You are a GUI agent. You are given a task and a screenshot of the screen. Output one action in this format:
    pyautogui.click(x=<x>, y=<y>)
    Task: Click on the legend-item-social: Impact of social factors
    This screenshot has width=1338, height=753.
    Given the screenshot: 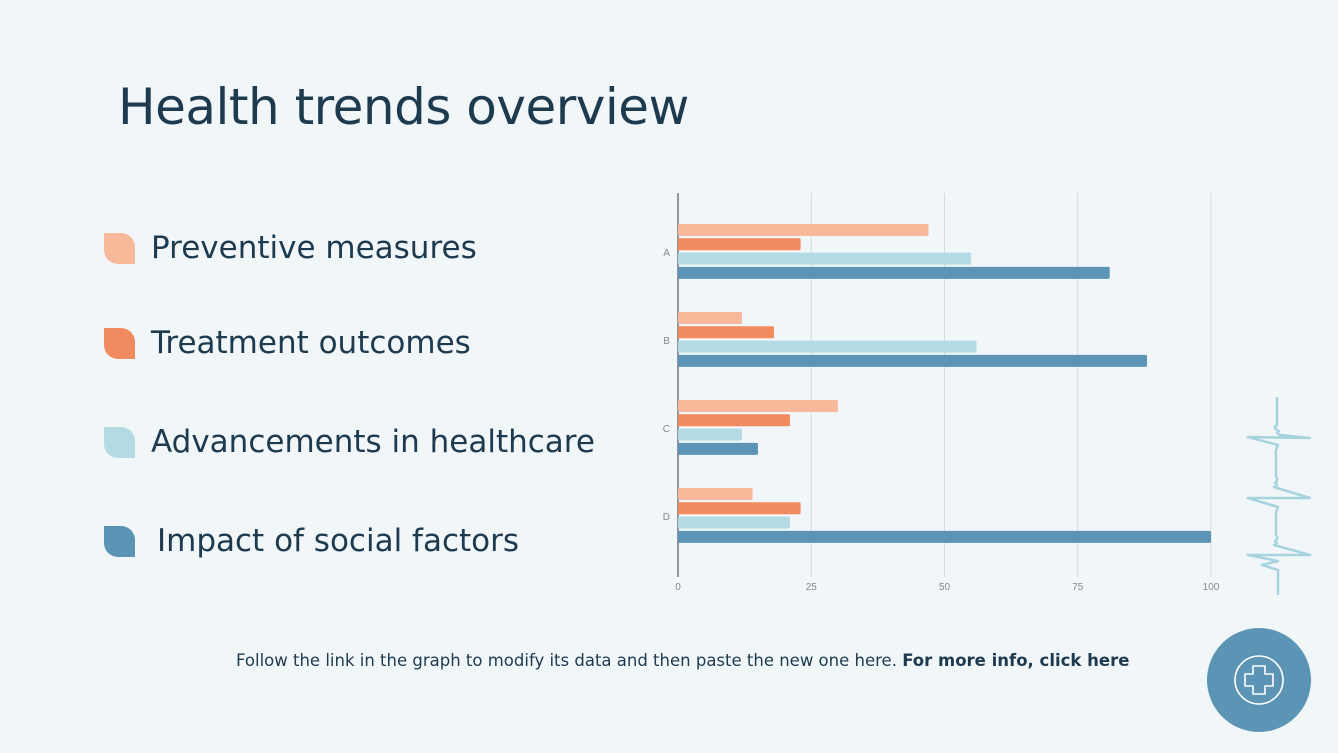 What is the action you would take?
    pyautogui.click(x=311, y=541)
    